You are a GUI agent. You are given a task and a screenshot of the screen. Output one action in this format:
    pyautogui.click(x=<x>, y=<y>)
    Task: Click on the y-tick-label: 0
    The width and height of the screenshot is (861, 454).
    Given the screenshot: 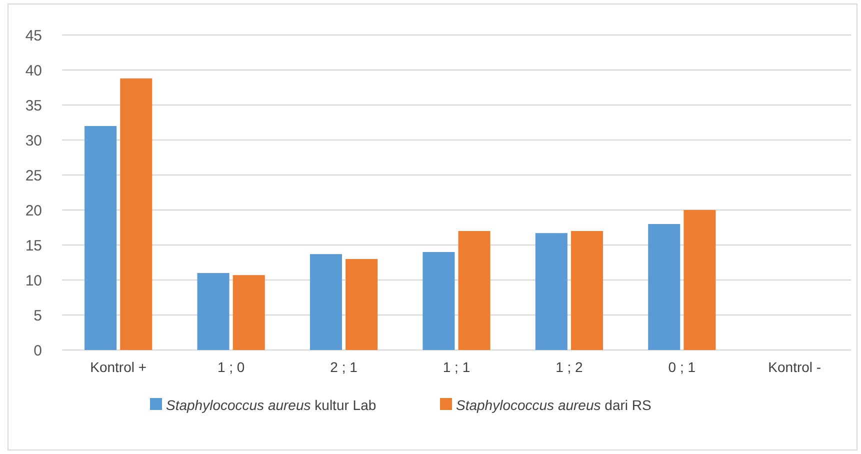 What is the action you would take?
    pyautogui.click(x=38, y=351)
    